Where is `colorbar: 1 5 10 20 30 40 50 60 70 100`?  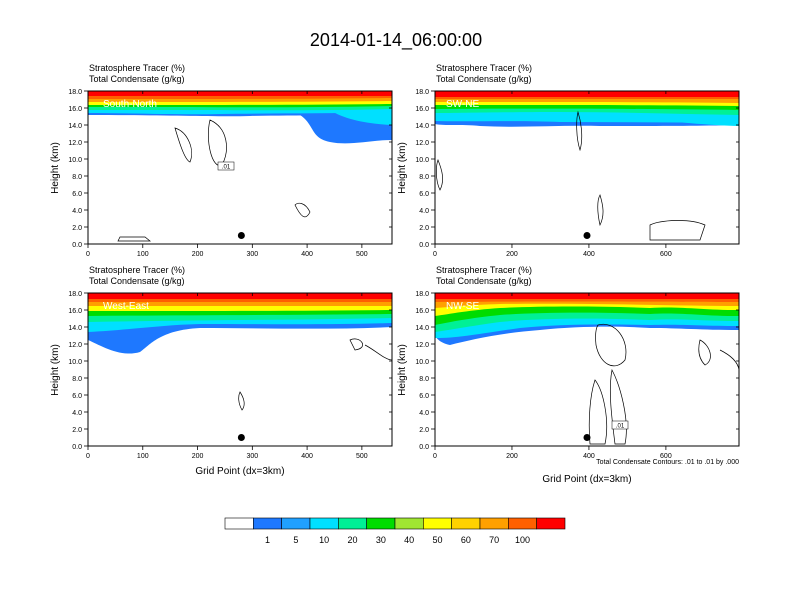
colorbar: 1 5 10 20 30 40 50 60 70 100 is located at coordinates (395, 531).